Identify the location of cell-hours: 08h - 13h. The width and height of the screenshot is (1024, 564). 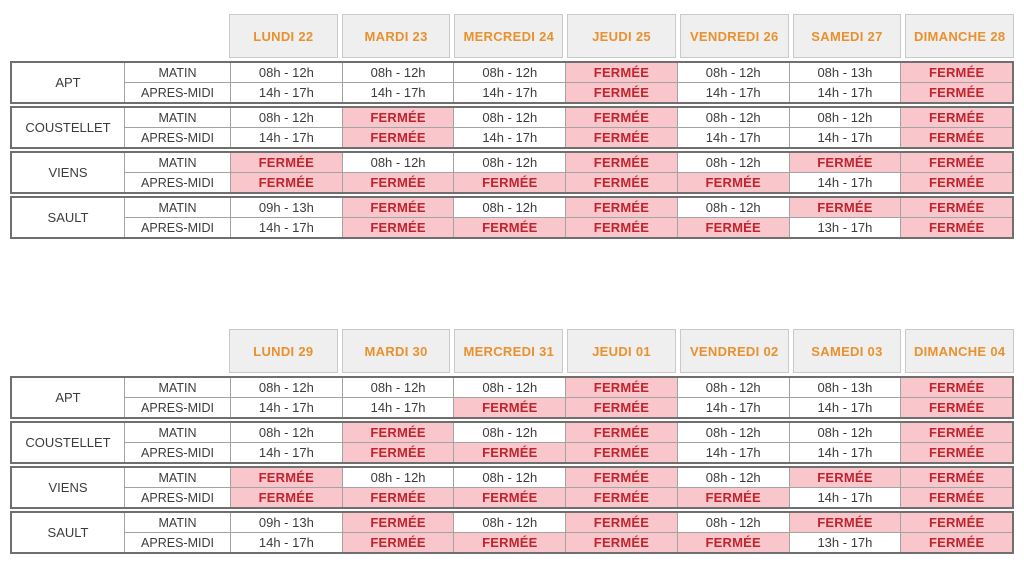
(845, 387).